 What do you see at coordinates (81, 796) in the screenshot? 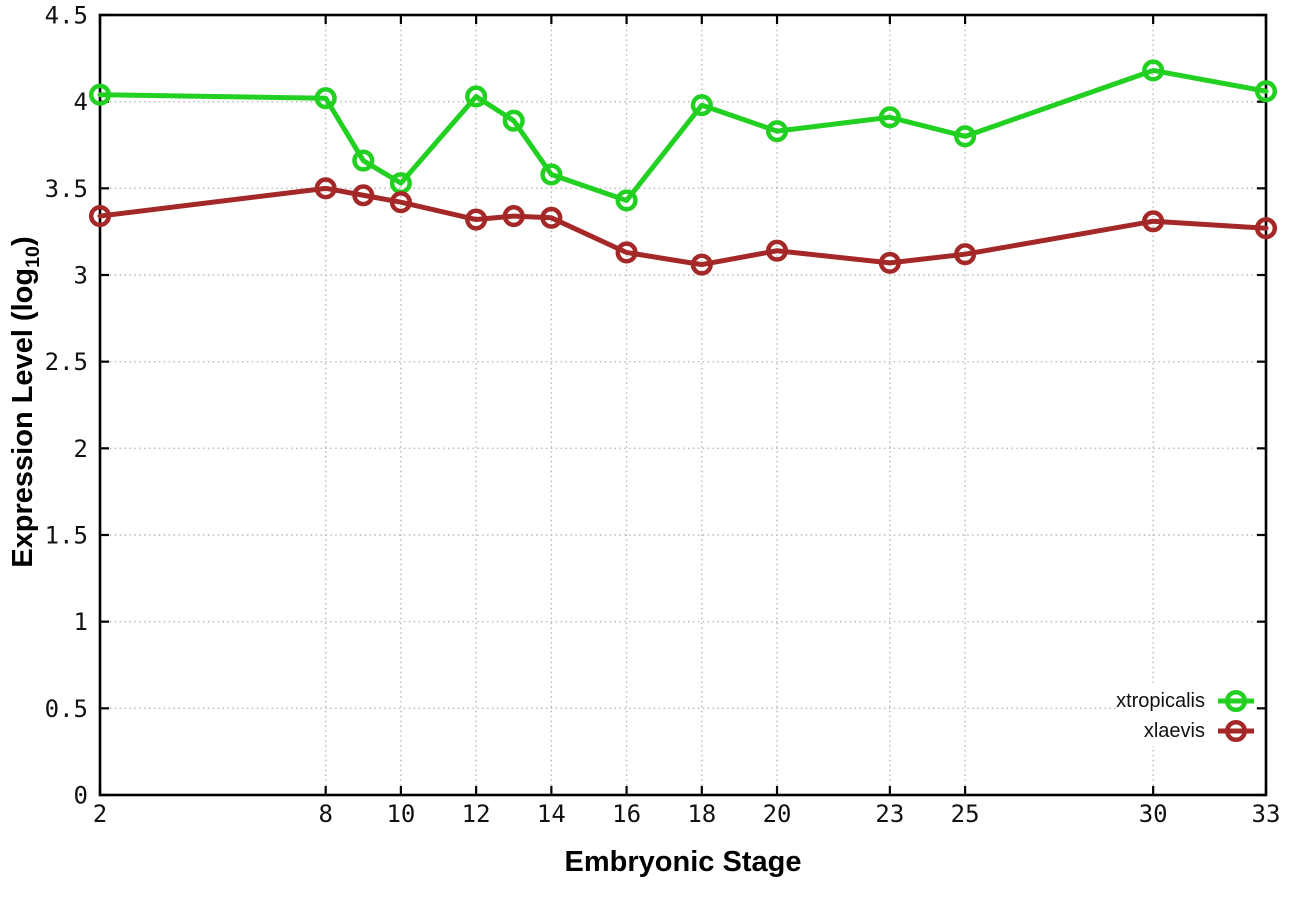
I see `y-tick-label: 0` at bounding box center [81, 796].